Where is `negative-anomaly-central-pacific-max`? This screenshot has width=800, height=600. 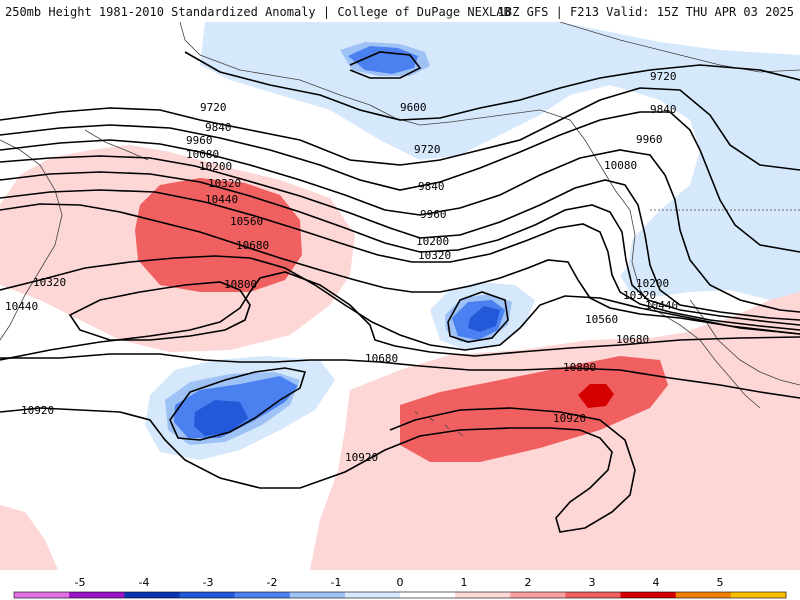
negative-anomaly-central-pacific-max is located at coordinates (484, 319).